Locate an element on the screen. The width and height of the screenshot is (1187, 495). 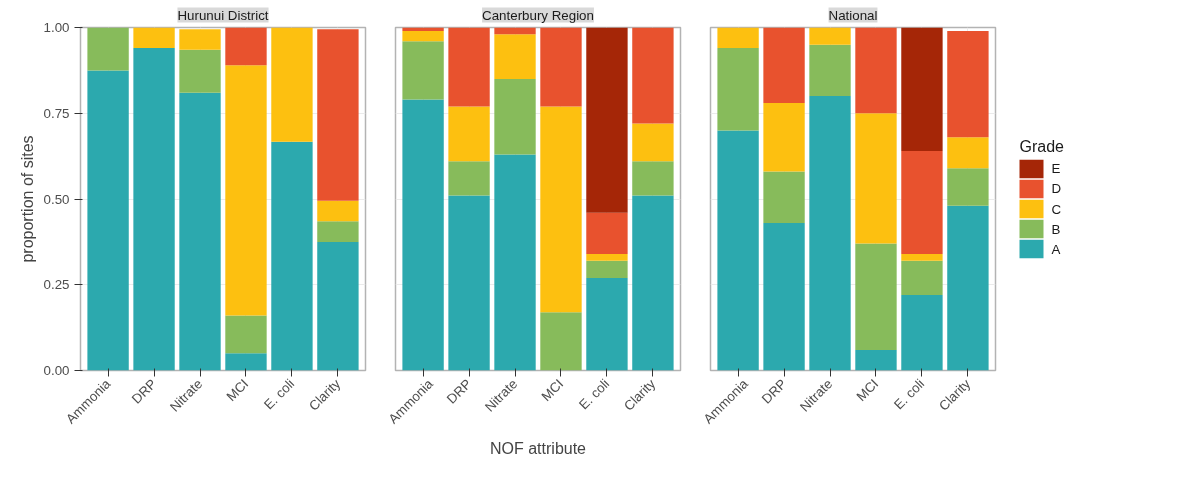
y-axis-title: proportion of sites is located at coordinates (27, 199).